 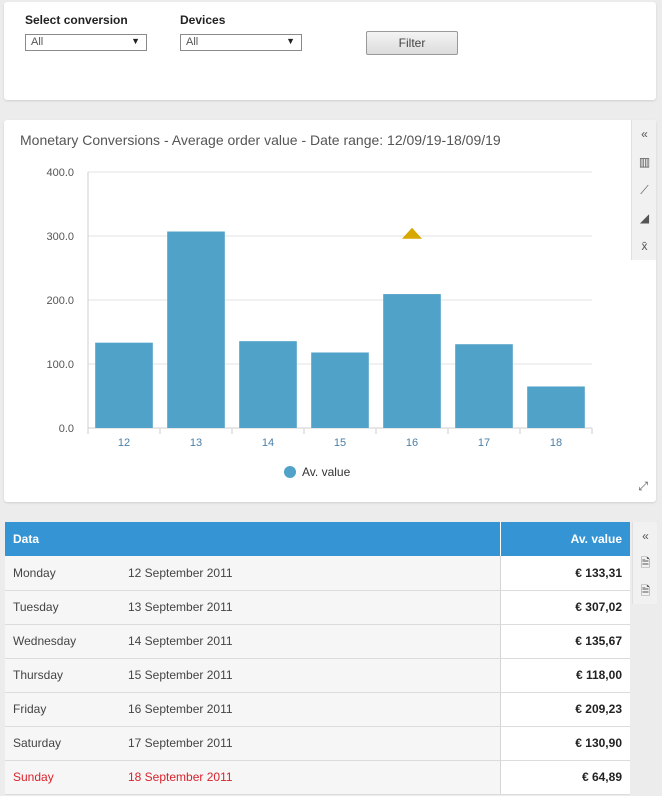 What do you see at coordinates (66, 709) in the screenshot?
I see `row-day: Friday` at bounding box center [66, 709].